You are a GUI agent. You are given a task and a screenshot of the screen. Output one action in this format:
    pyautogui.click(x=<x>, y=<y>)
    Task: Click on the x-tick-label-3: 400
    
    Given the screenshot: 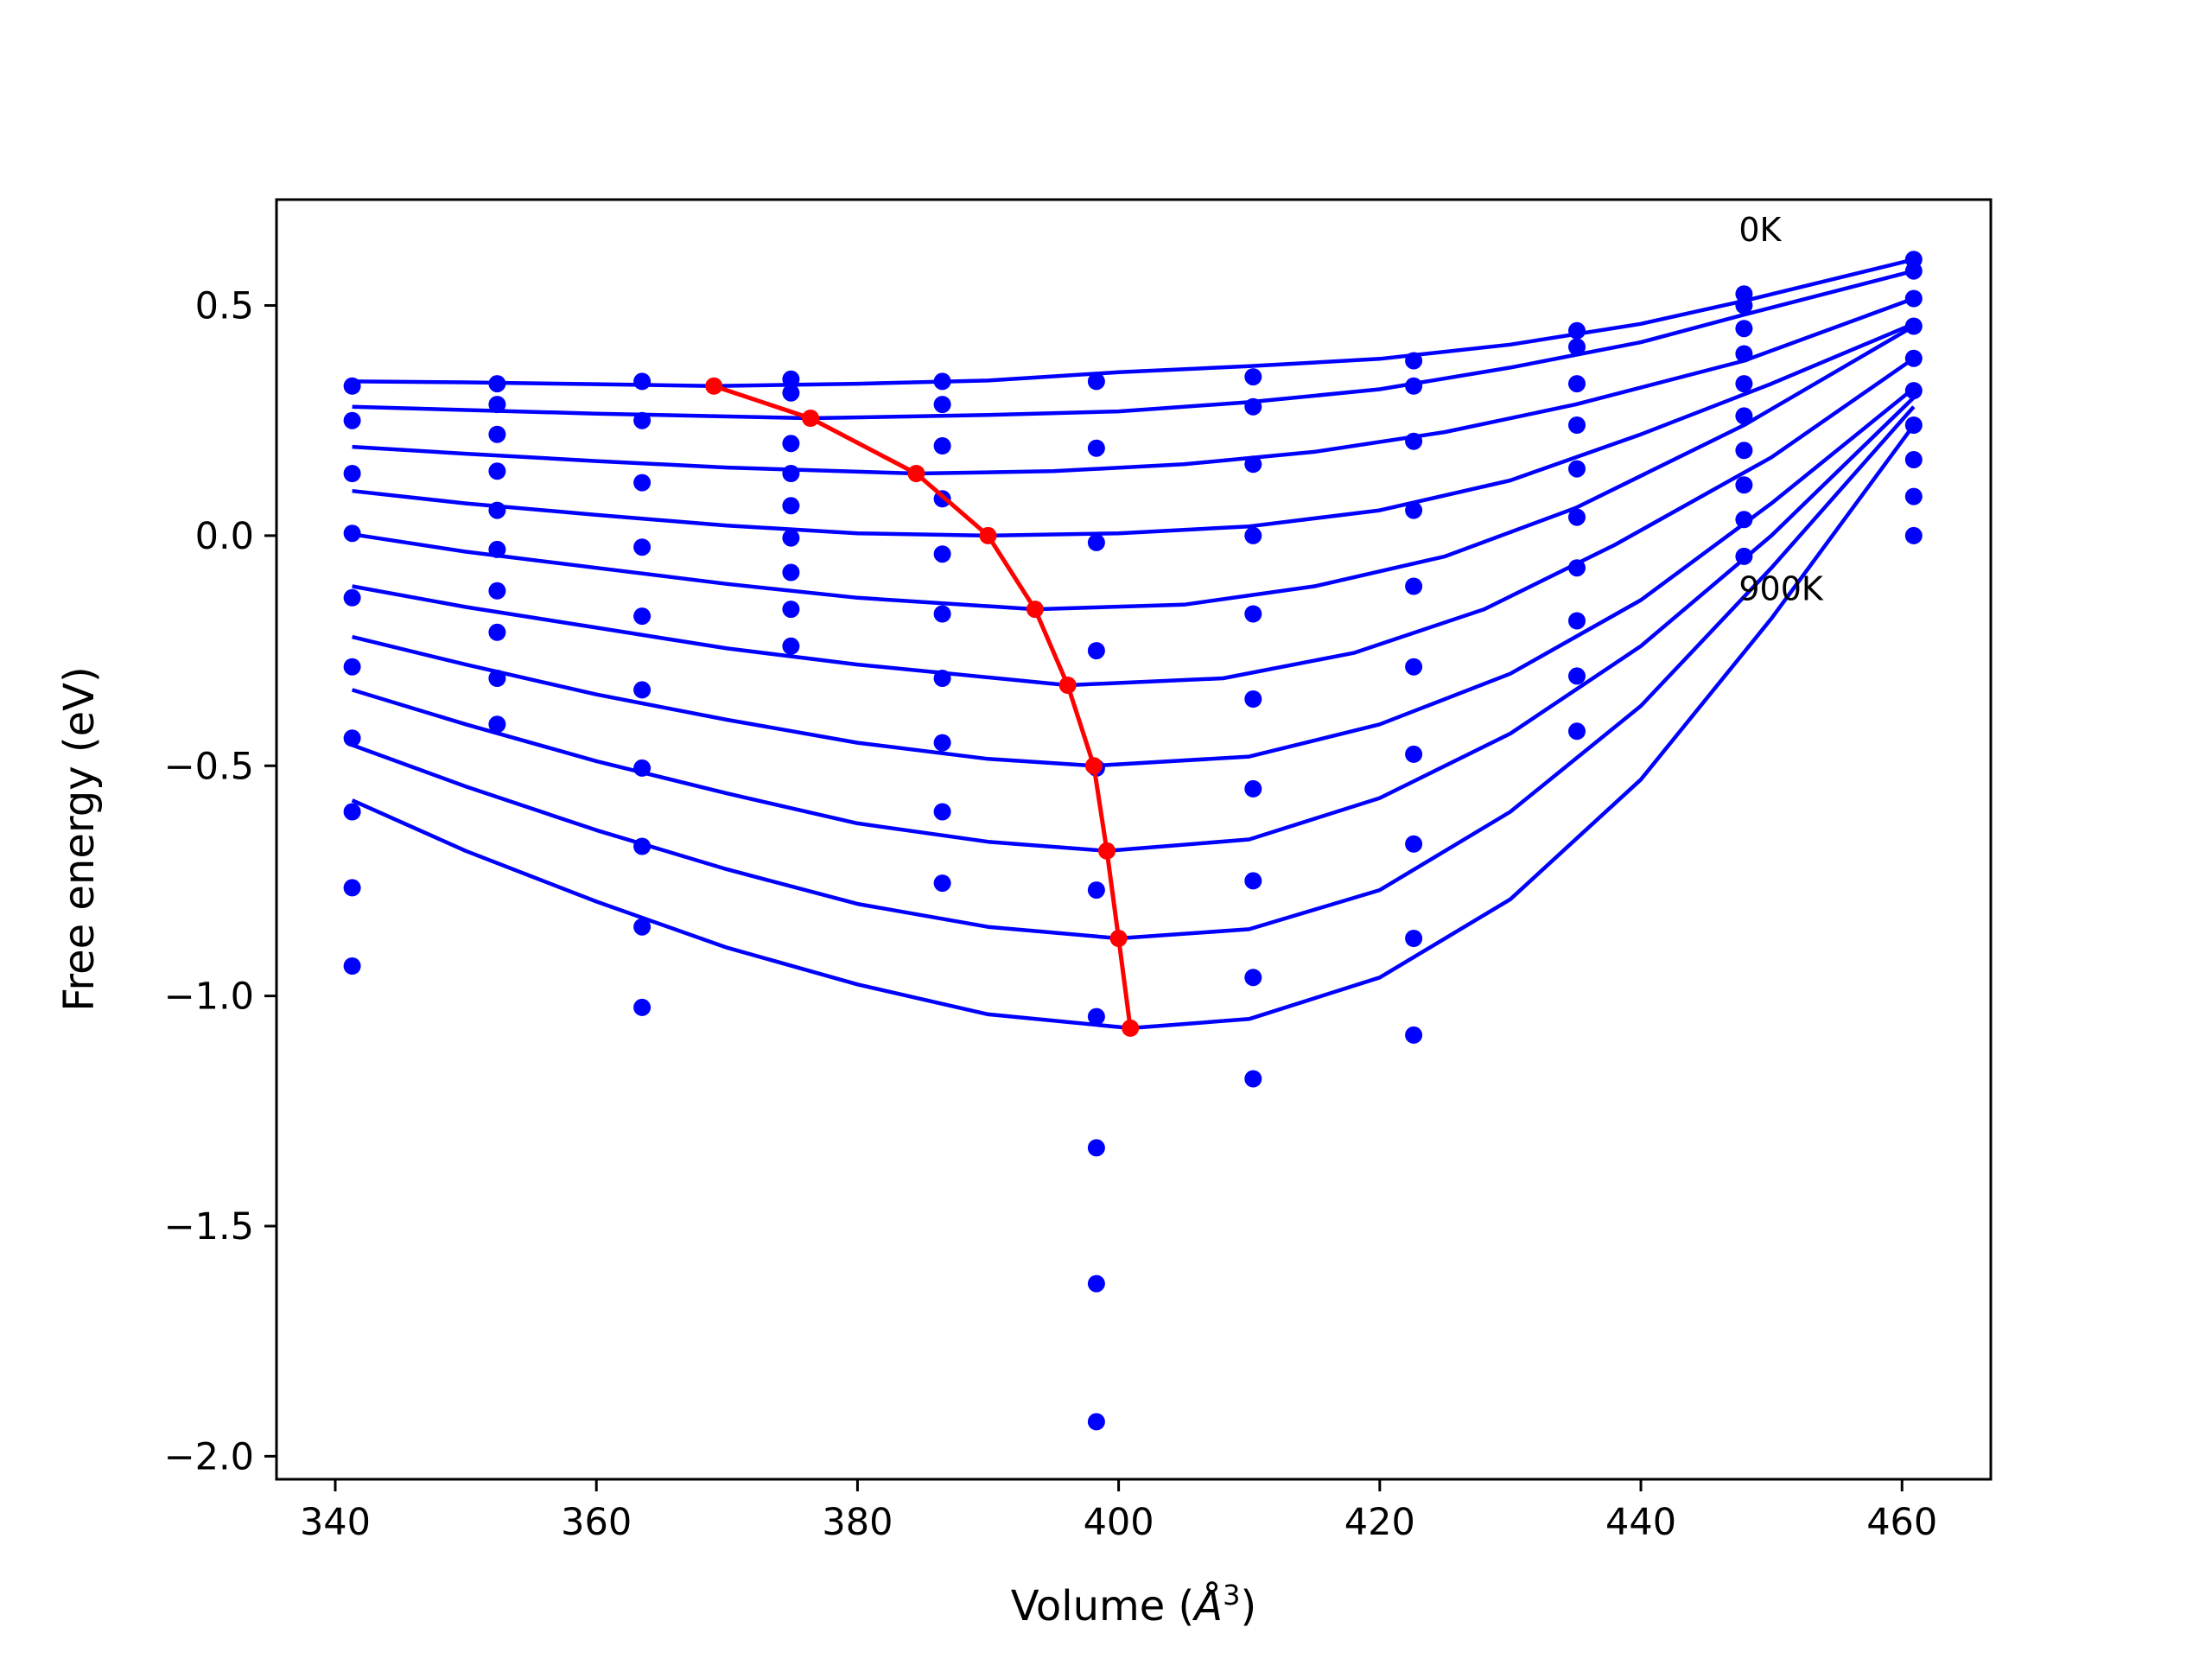 What is the action you would take?
    pyautogui.click(x=1119, y=1522)
    